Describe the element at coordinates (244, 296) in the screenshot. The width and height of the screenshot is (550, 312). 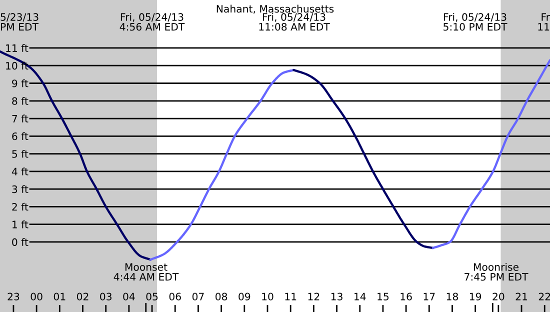
I see `x-tick-label: 09` at that location.